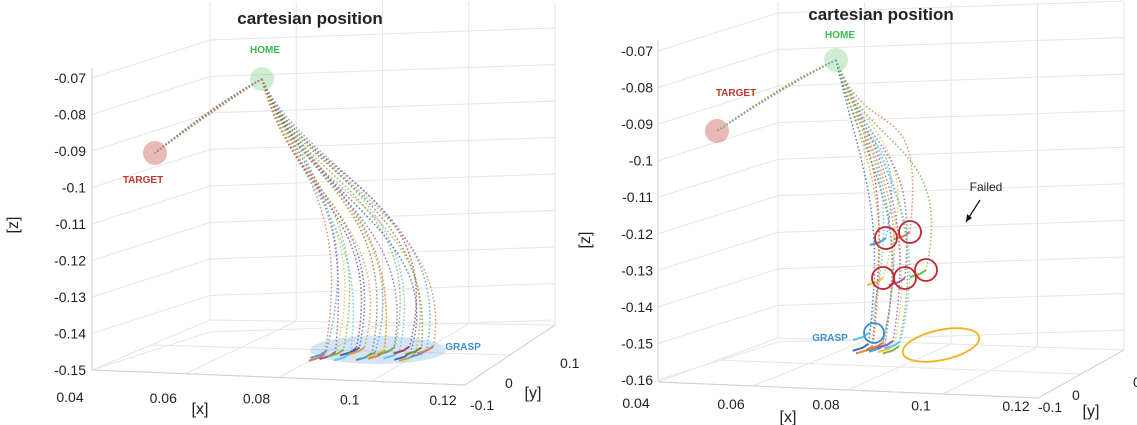 The width and height of the screenshot is (1137, 425). I want to click on grasp-label: GRASP, so click(463, 347).